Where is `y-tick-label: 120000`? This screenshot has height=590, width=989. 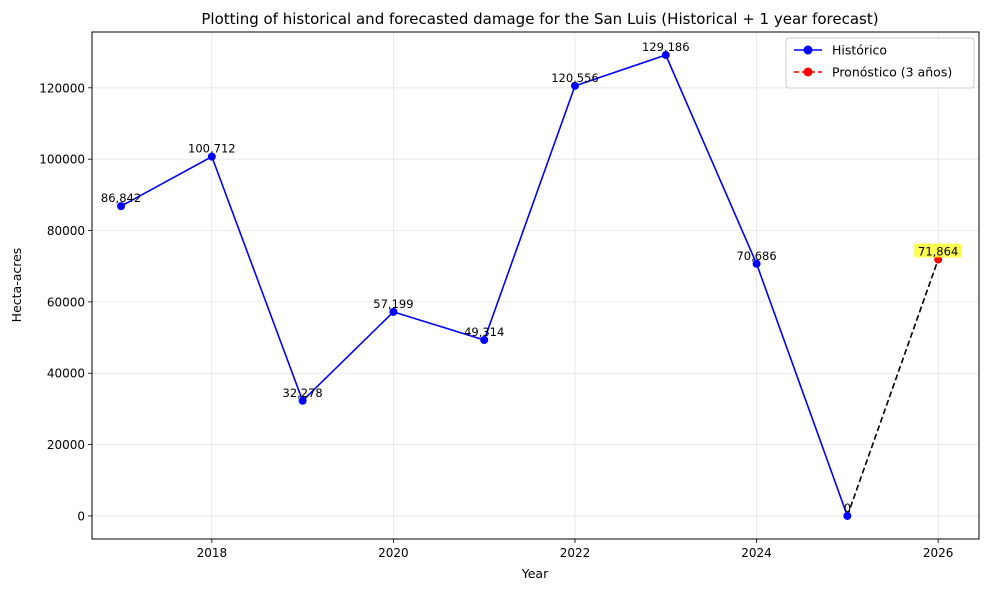 y-tick-label: 120000 is located at coordinates (62, 88).